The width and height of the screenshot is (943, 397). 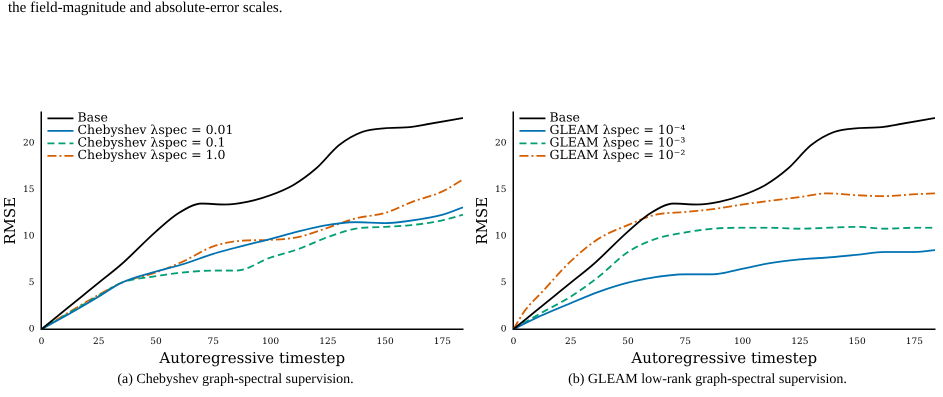 What do you see at coordinates (617, 130) in the screenshot?
I see `legend-label: GLEAM λspec = 10⁻⁴` at bounding box center [617, 130].